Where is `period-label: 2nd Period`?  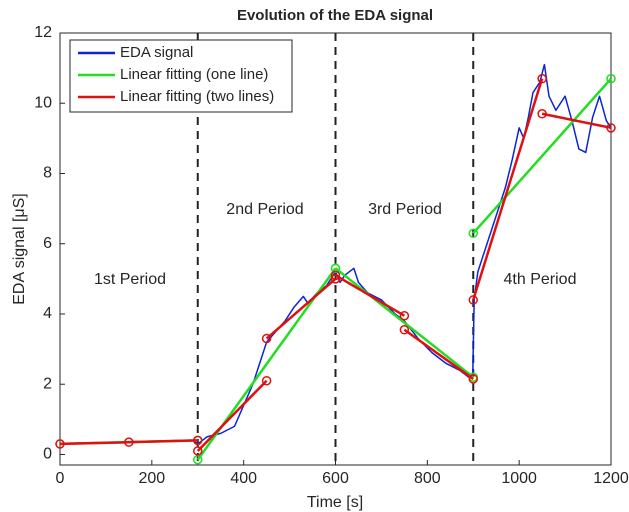
period-label: 2nd Period is located at coordinates (264, 209).